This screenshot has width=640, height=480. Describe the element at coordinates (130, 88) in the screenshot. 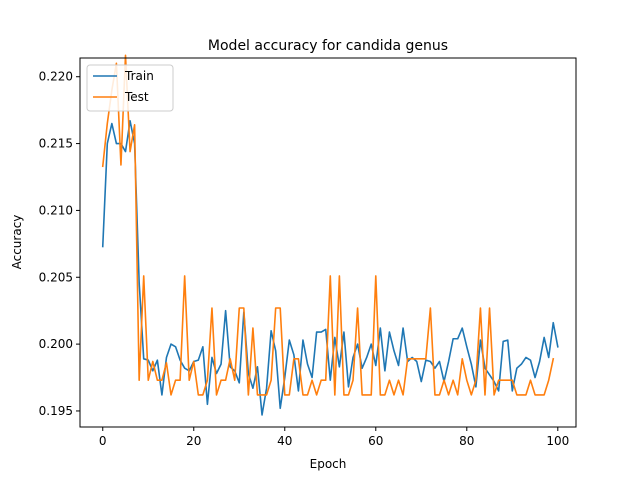

I see `legend: Train Test` at that location.